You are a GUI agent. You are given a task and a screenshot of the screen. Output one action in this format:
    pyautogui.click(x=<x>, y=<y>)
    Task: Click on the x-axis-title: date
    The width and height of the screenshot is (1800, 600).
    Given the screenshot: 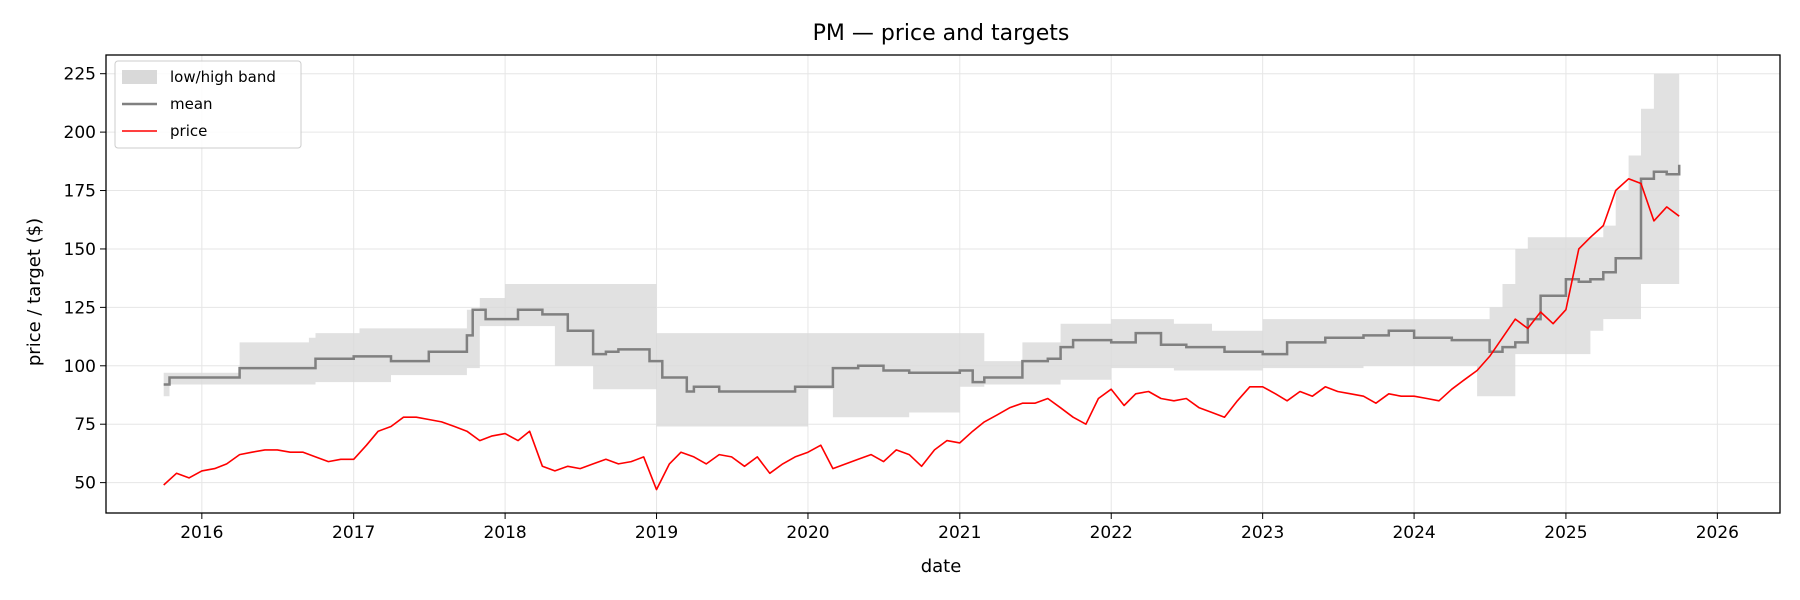 What is the action you would take?
    pyautogui.click(x=941, y=566)
    